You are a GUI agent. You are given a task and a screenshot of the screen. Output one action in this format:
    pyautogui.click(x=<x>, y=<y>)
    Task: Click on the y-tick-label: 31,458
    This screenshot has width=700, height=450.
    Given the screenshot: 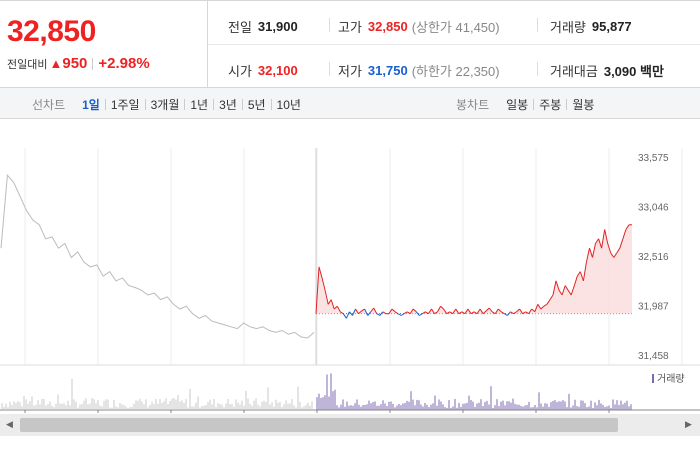 What is the action you would take?
    pyautogui.click(x=653, y=356)
    